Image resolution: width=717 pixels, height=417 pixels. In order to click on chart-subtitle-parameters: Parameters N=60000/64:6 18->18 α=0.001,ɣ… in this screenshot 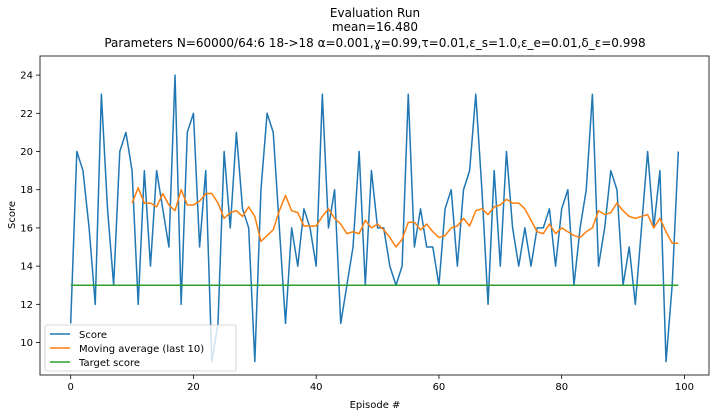, I will do `click(374, 43)`.